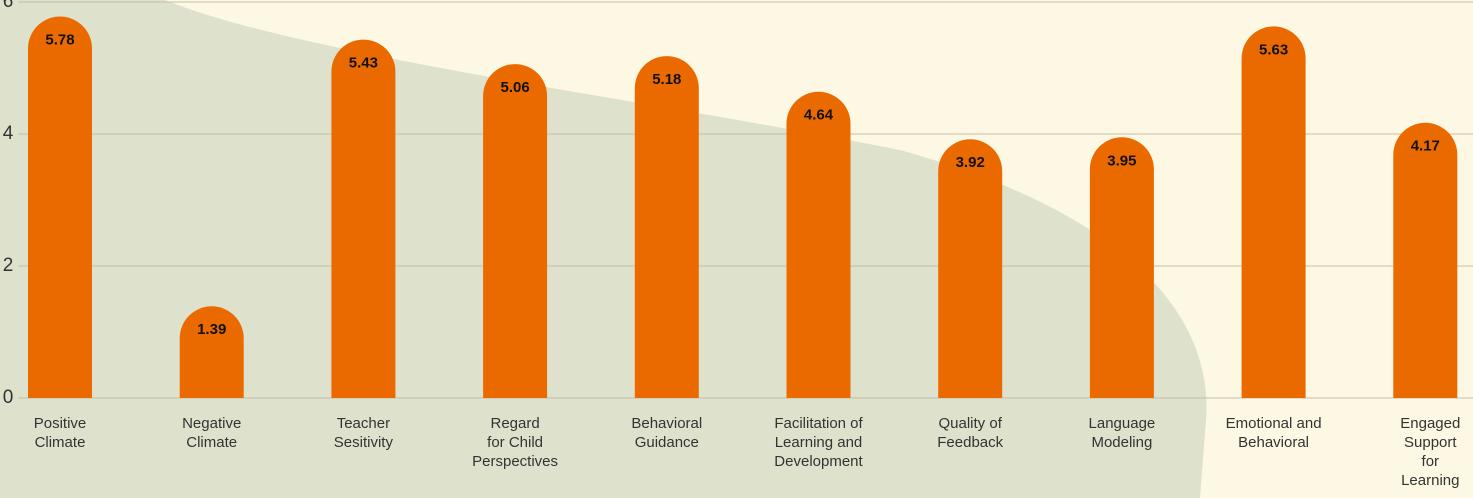 The image size is (1473, 498). I want to click on x-tick-label: Regard for Child Perspectives, so click(515, 442).